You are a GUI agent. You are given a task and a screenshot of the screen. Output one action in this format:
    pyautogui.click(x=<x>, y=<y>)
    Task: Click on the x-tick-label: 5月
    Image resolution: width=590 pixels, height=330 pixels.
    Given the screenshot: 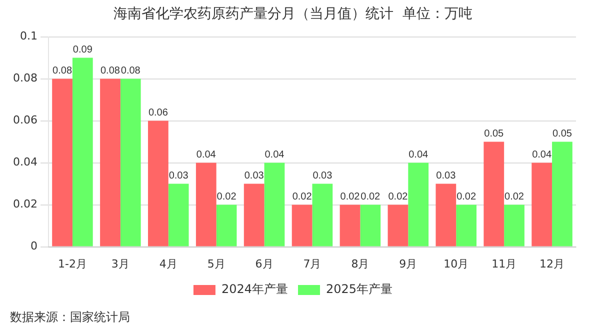 What is the action you would take?
    pyautogui.click(x=216, y=263)
    